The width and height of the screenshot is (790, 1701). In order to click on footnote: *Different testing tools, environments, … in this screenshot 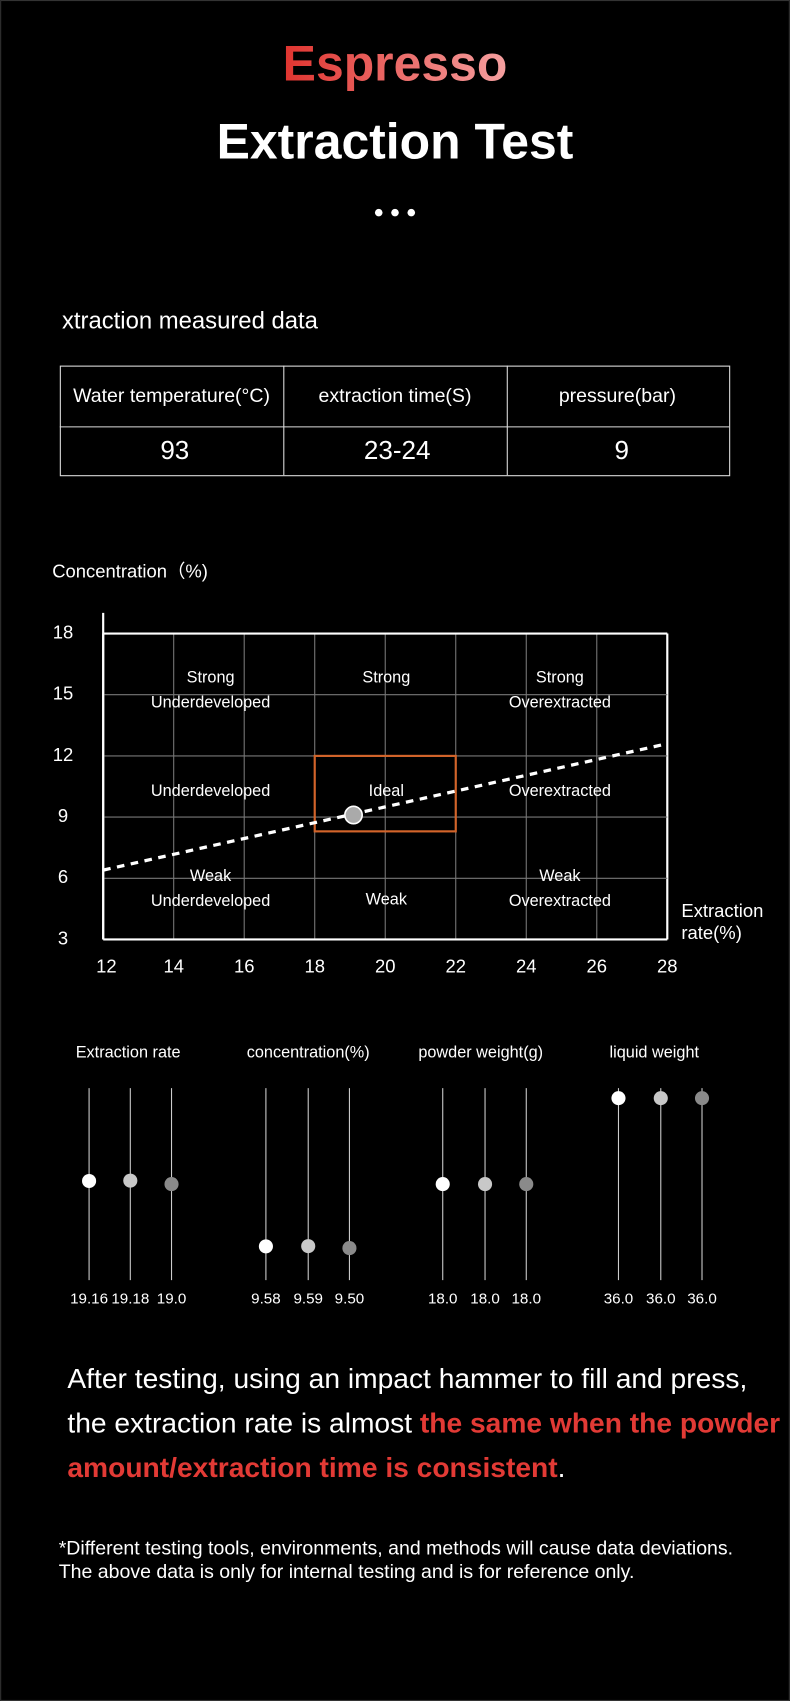, I will do `click(396, 1548)`.